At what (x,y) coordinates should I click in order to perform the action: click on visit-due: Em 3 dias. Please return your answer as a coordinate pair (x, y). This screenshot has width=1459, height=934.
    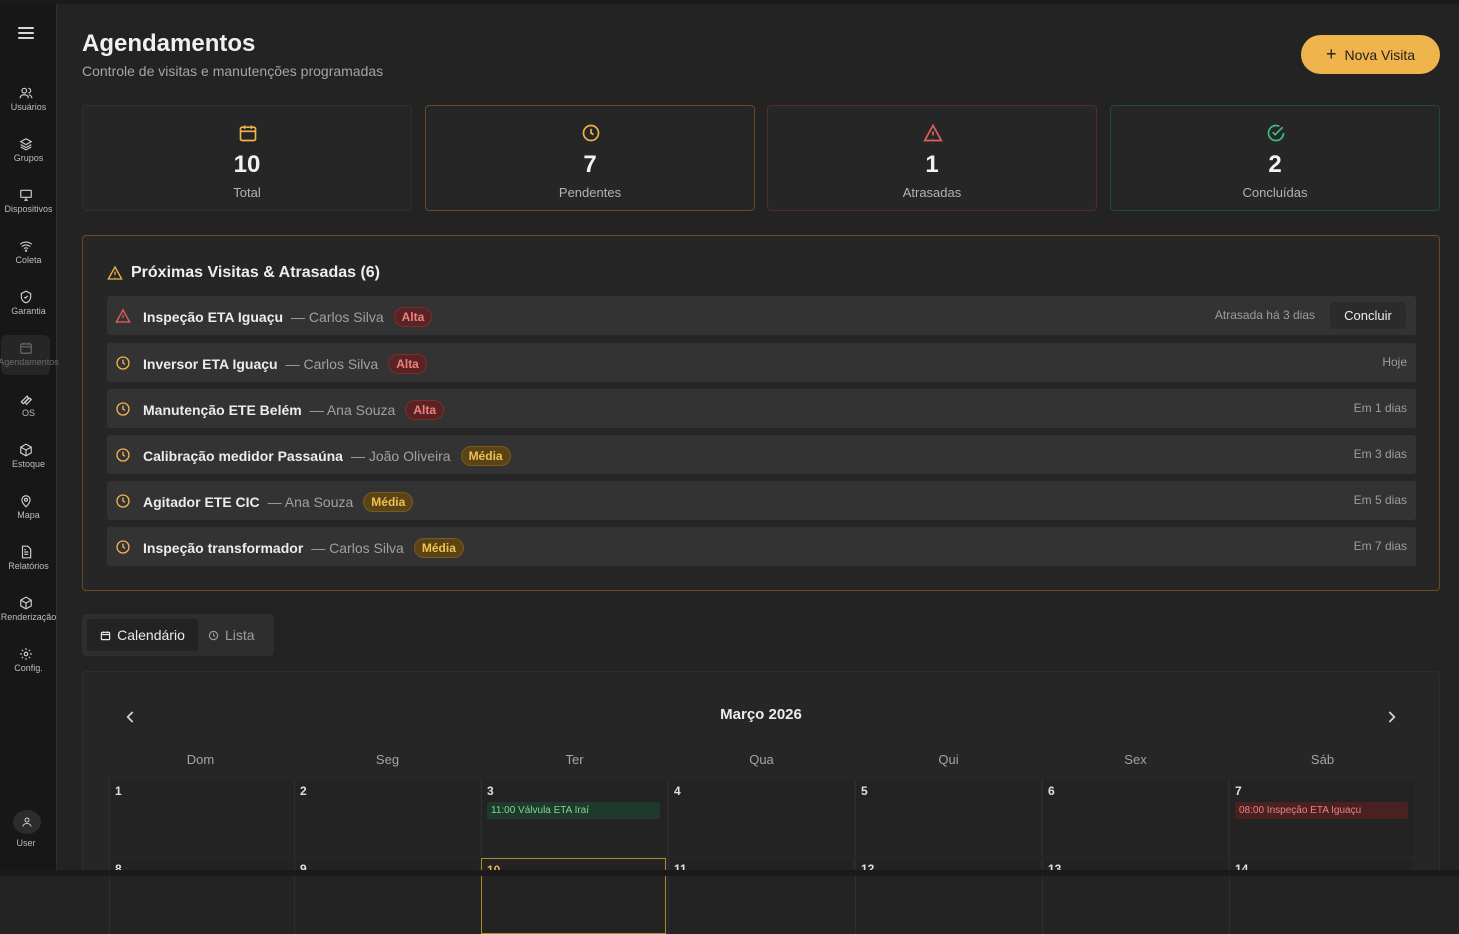
    Looking at the image, I should click on (1380, 454).